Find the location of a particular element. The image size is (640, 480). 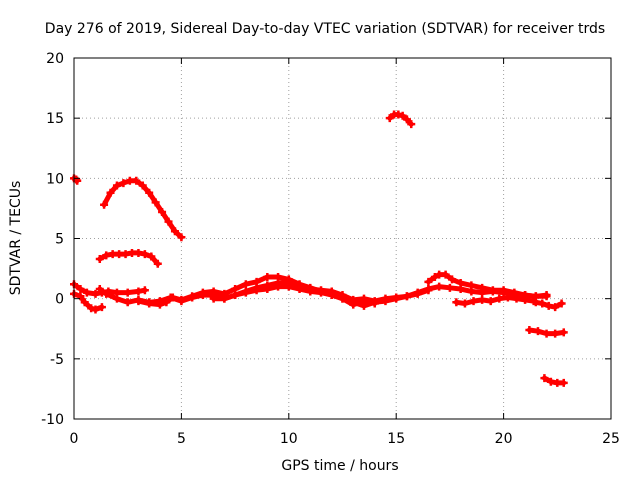

series-sat-h is located at coordinates (294, 295).